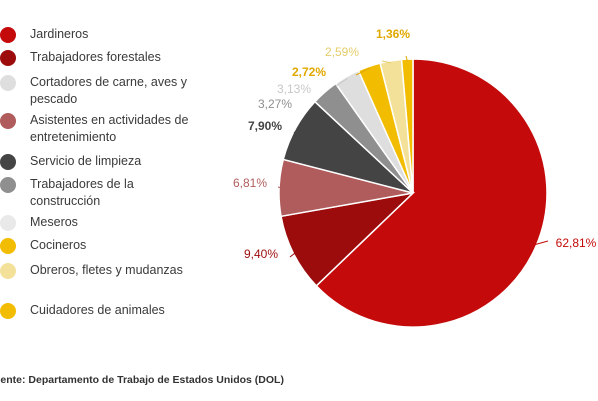 Image resolution: width=598 pixels, height=401 pixels. I want to click on slice-value-label: 7,90%, so click(265, 126).